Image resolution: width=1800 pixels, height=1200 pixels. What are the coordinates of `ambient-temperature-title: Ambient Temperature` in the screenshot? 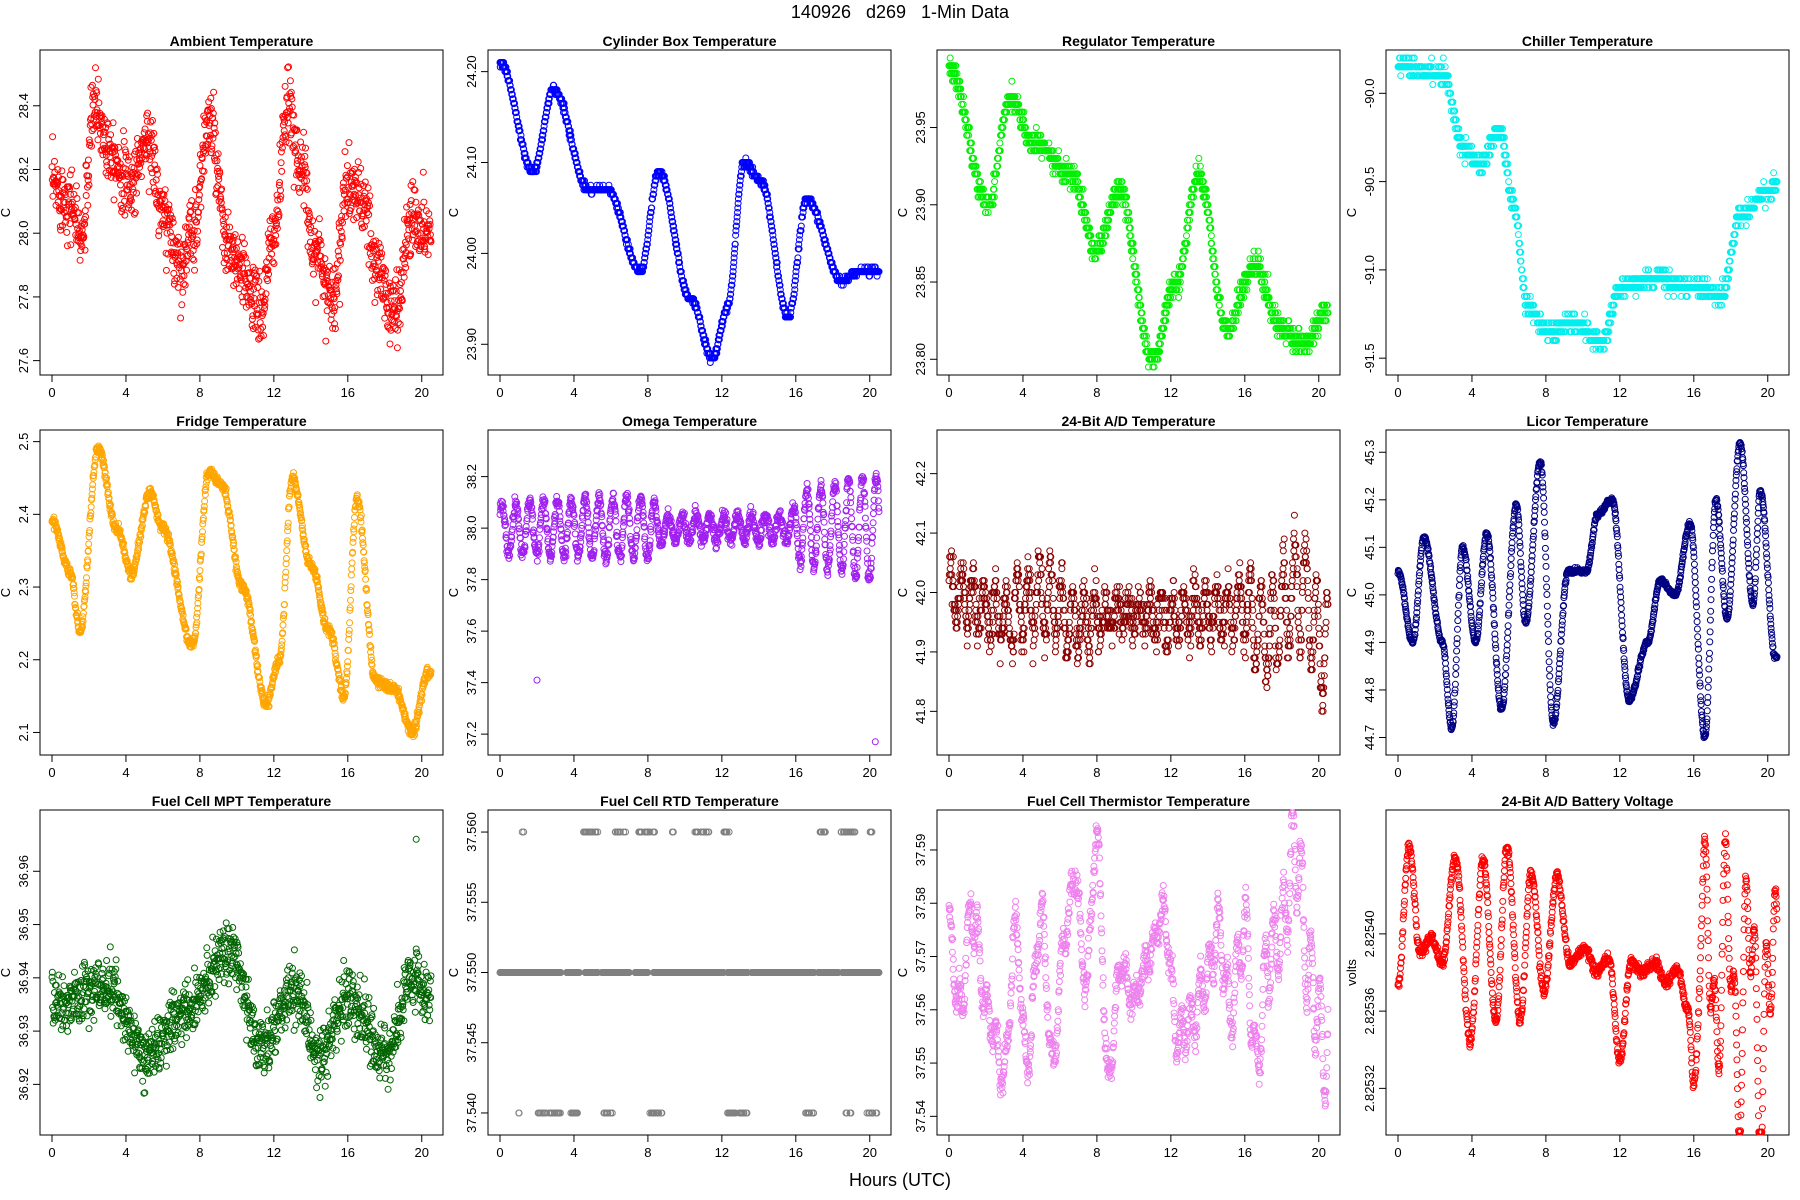 It's located at (242, 41).